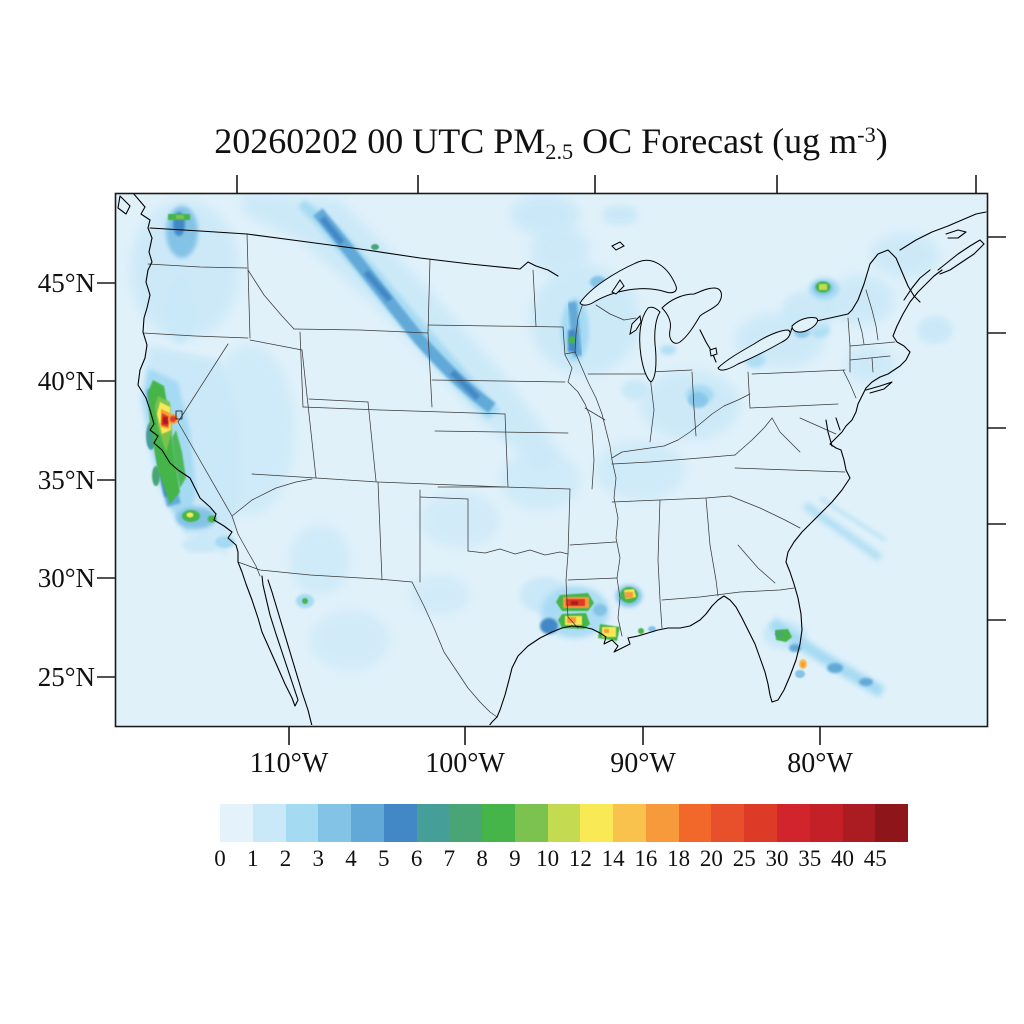  I want to click on colorbar-tick-label: 0, so click(220, 858).